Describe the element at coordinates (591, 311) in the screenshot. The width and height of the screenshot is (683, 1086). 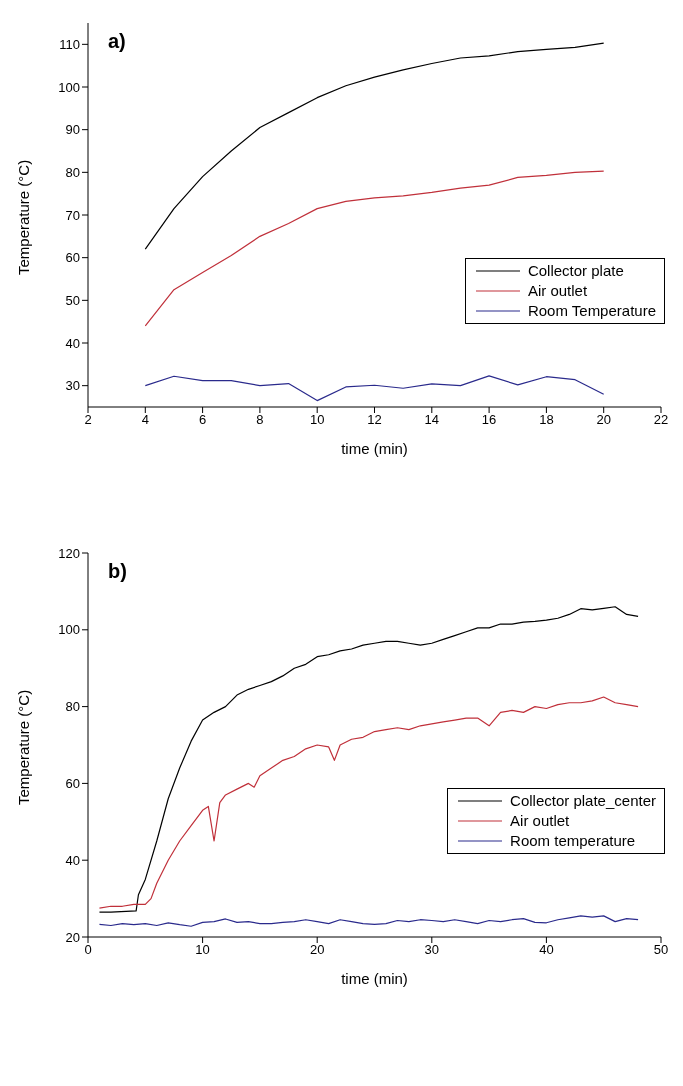
I see `legend-label: Room Temperature` at that location.